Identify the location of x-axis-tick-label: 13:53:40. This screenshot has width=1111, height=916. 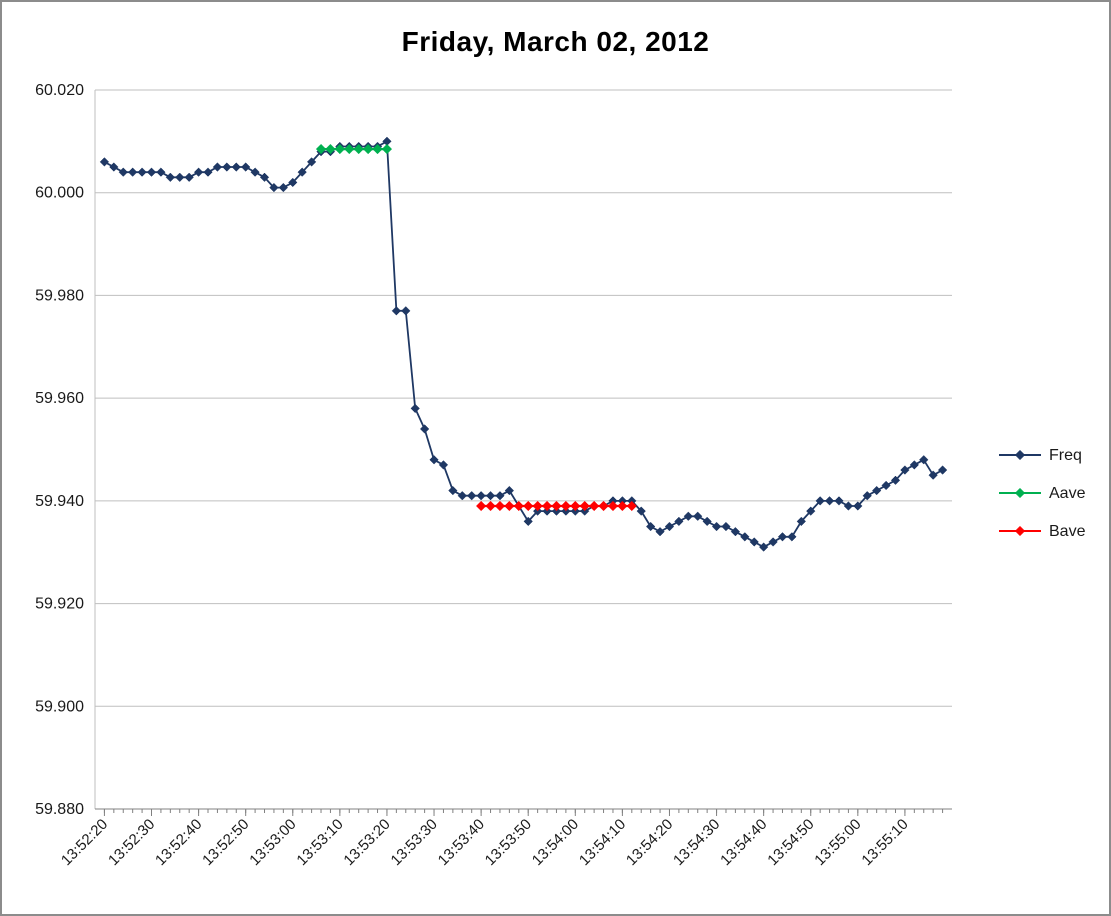
(461, 842).